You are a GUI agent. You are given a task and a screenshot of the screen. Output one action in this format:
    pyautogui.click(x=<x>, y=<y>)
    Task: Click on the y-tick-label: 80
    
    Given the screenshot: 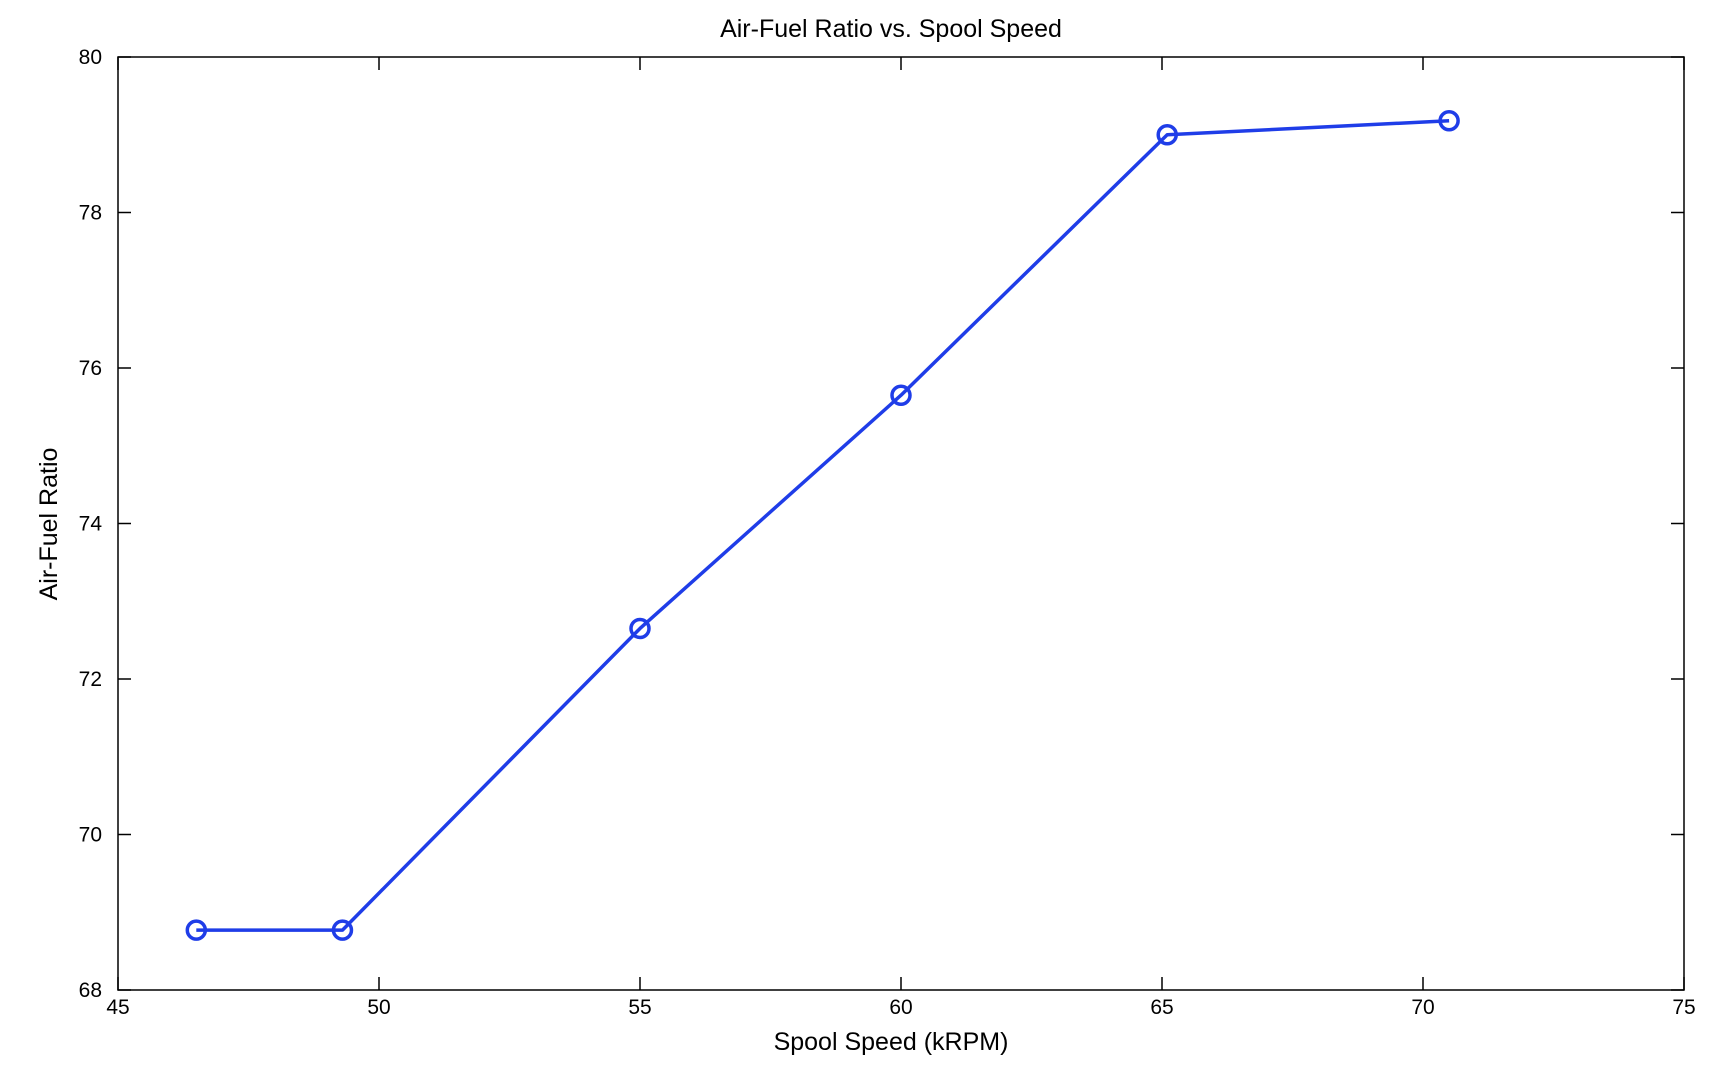 What is the action you would take?
    pyautogui.click(x=90, y=57)
    